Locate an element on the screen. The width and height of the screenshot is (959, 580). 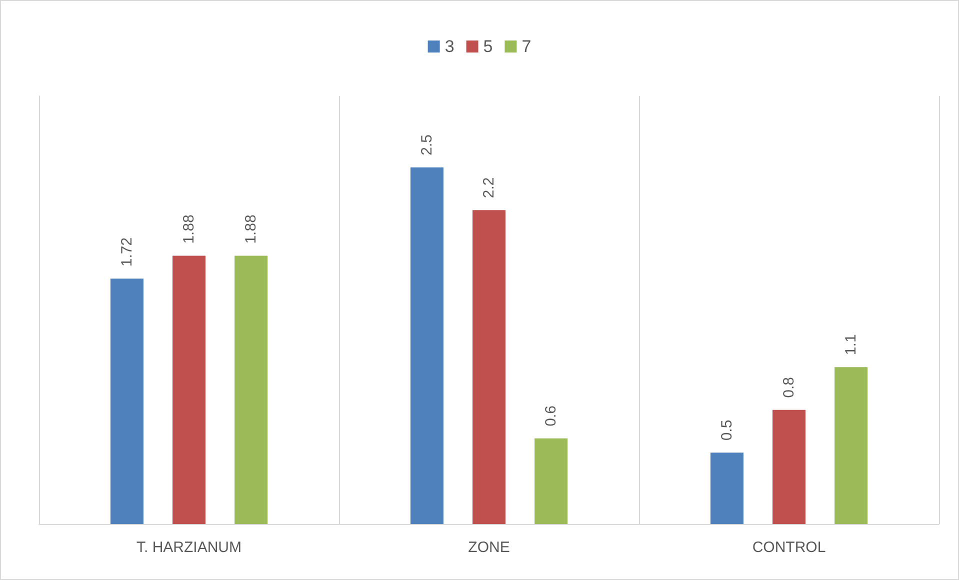
data-label: 2.2 is located at coordinates (489, 187).